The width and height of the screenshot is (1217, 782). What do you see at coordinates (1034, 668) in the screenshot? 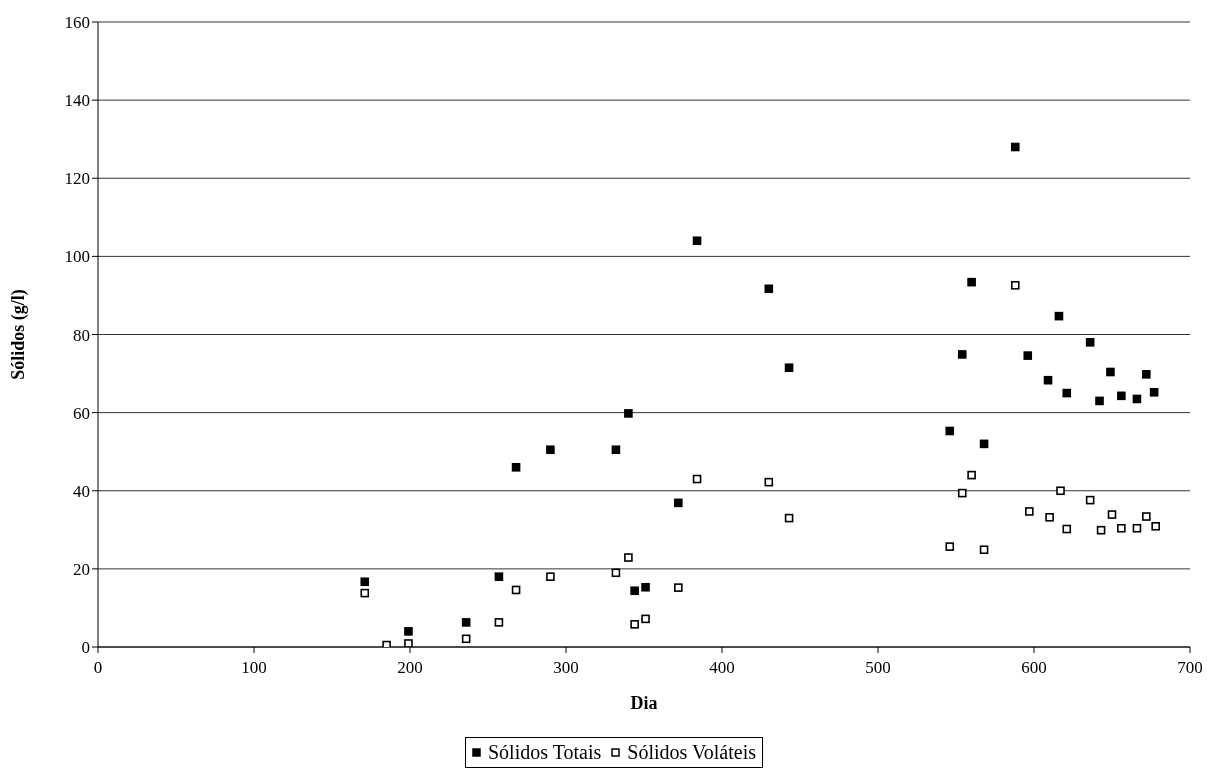
I see `x-tick-label: 600` at bounding box center [1034, 668].